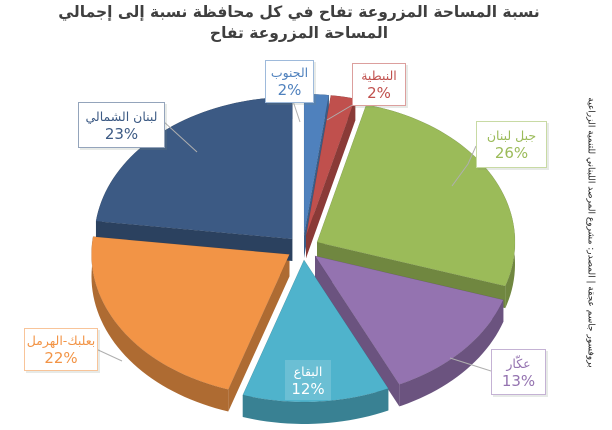  Describe the element at coordinates (416, 195) in the screenshot. I see `pie-slice-mount-lebanon` at that location.